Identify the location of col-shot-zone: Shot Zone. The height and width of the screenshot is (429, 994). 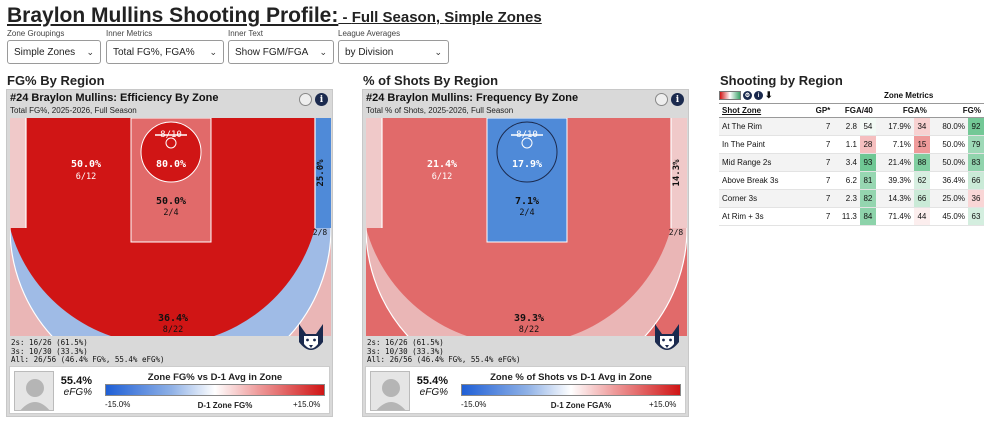
(763, 110).